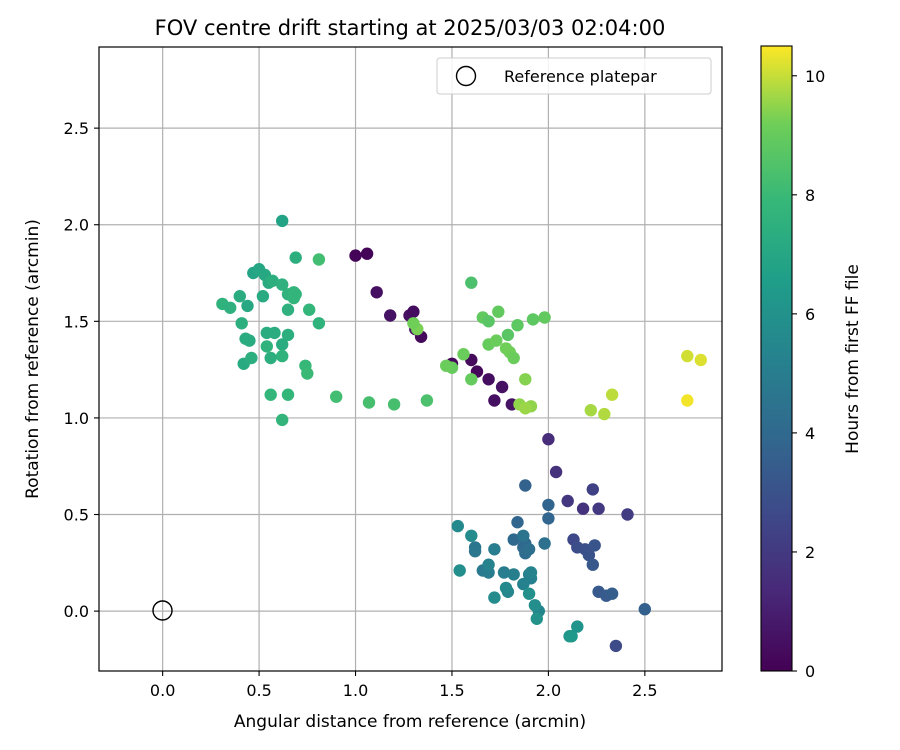 The image size is (900, 750). What do you see at coordinates (76, 515) in the screenshot?
I see `y-tick-label: 0.5` at bounding box center [76, 515].